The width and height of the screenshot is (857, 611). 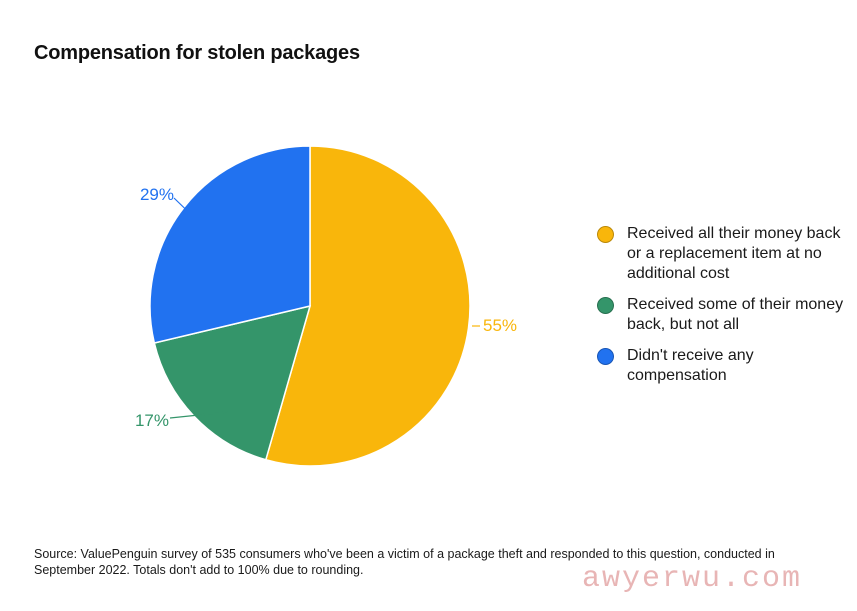 I want to click on legend-swatch-partial-refund, so click(x=605, y=305).